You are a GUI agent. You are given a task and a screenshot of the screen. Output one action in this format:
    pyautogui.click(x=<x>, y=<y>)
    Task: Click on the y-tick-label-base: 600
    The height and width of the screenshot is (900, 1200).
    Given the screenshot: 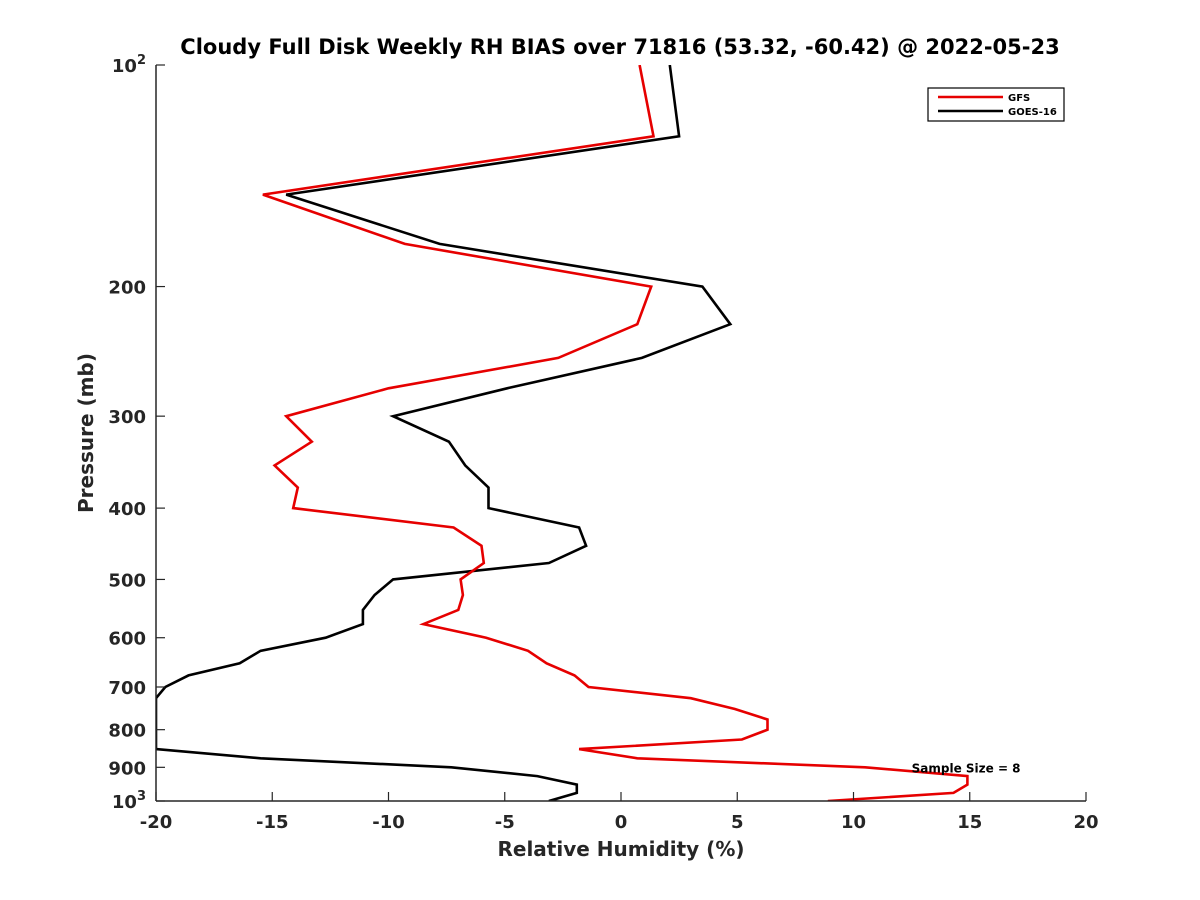 What is the action you would take?
    pyautogui.click(x=127, y=639)
    